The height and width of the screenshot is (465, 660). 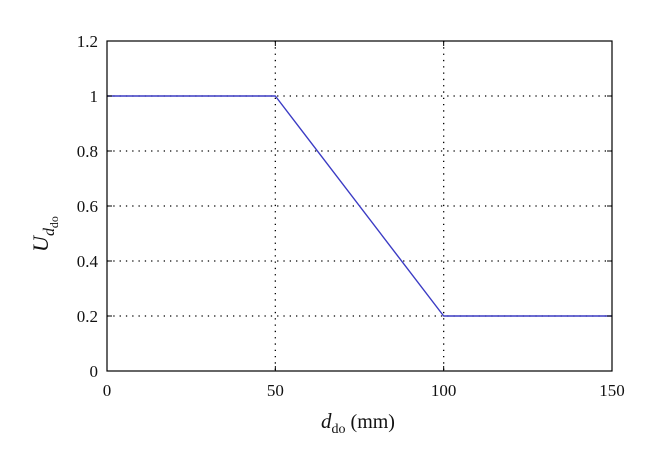 I want to click on y-tick-label: 1, so click(x=94, y=96).